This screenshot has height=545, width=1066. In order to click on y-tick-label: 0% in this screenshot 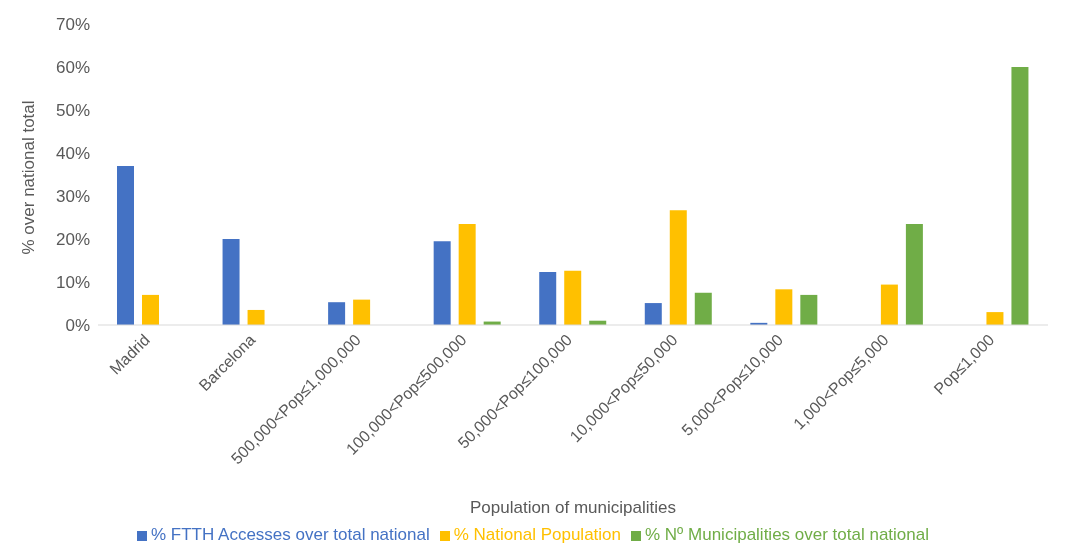, I will do `click(77, 326)`.